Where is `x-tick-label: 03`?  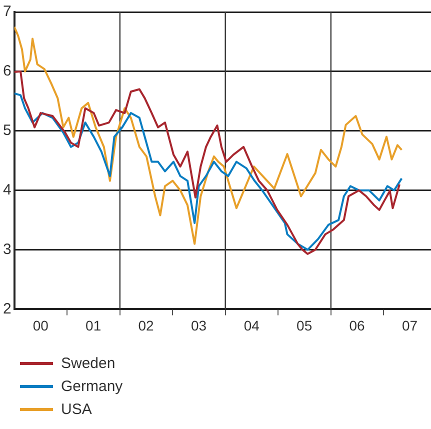
x-tick-label: 03 is located at coordinates (198, 325).